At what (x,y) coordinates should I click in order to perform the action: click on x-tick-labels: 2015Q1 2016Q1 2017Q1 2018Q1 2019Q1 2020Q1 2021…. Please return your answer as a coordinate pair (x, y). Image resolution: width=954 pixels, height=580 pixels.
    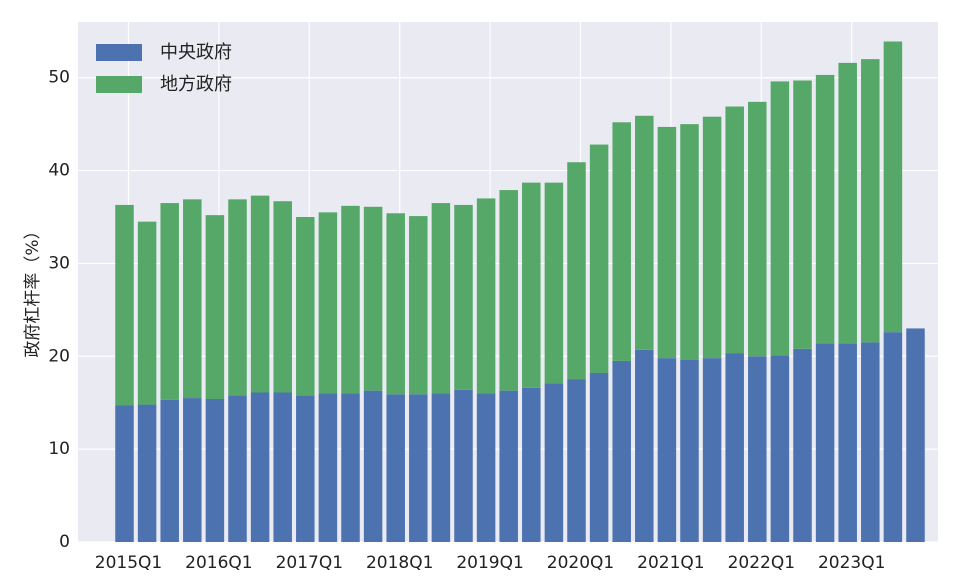
    Looking at the image, I should click on (490, 563).